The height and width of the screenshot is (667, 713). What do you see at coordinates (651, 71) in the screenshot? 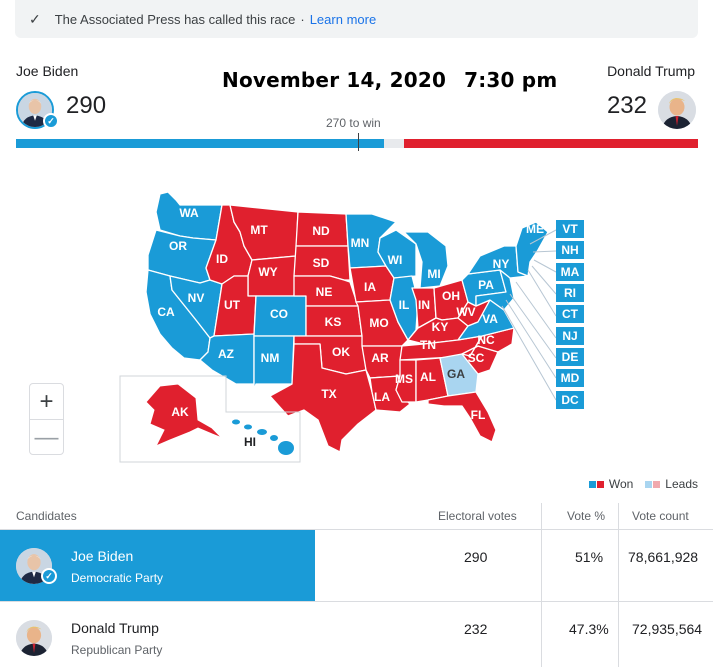
I see `trump-header-name: Donald Trump` at bounding box center [651, 71].